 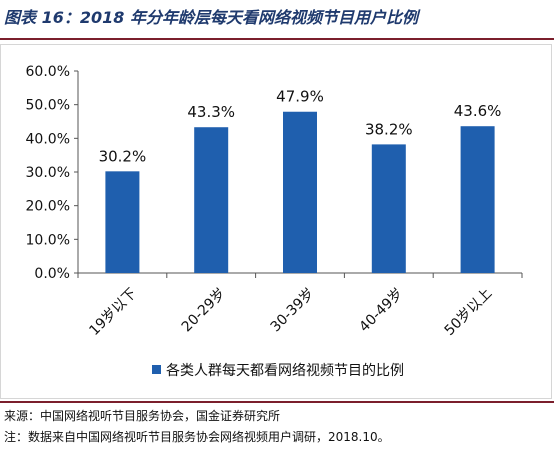 I want to click on y-tick-label: 0.0%, so click(x=52, y=274).